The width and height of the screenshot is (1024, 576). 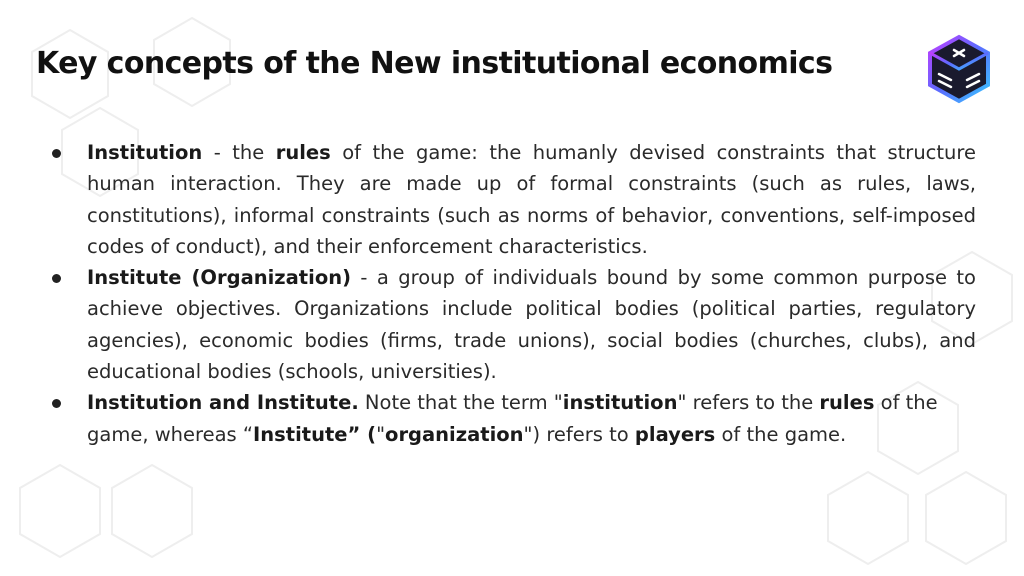 I want to click on term-institution-and-institute: Institution and Institute., so click(x=223, y=403).